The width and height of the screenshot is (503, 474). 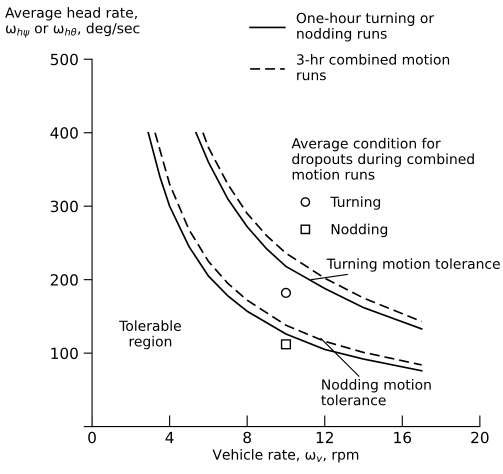 I want to click on legend-label: One-hour turning or nodding runs, so click(x=365, y=27).